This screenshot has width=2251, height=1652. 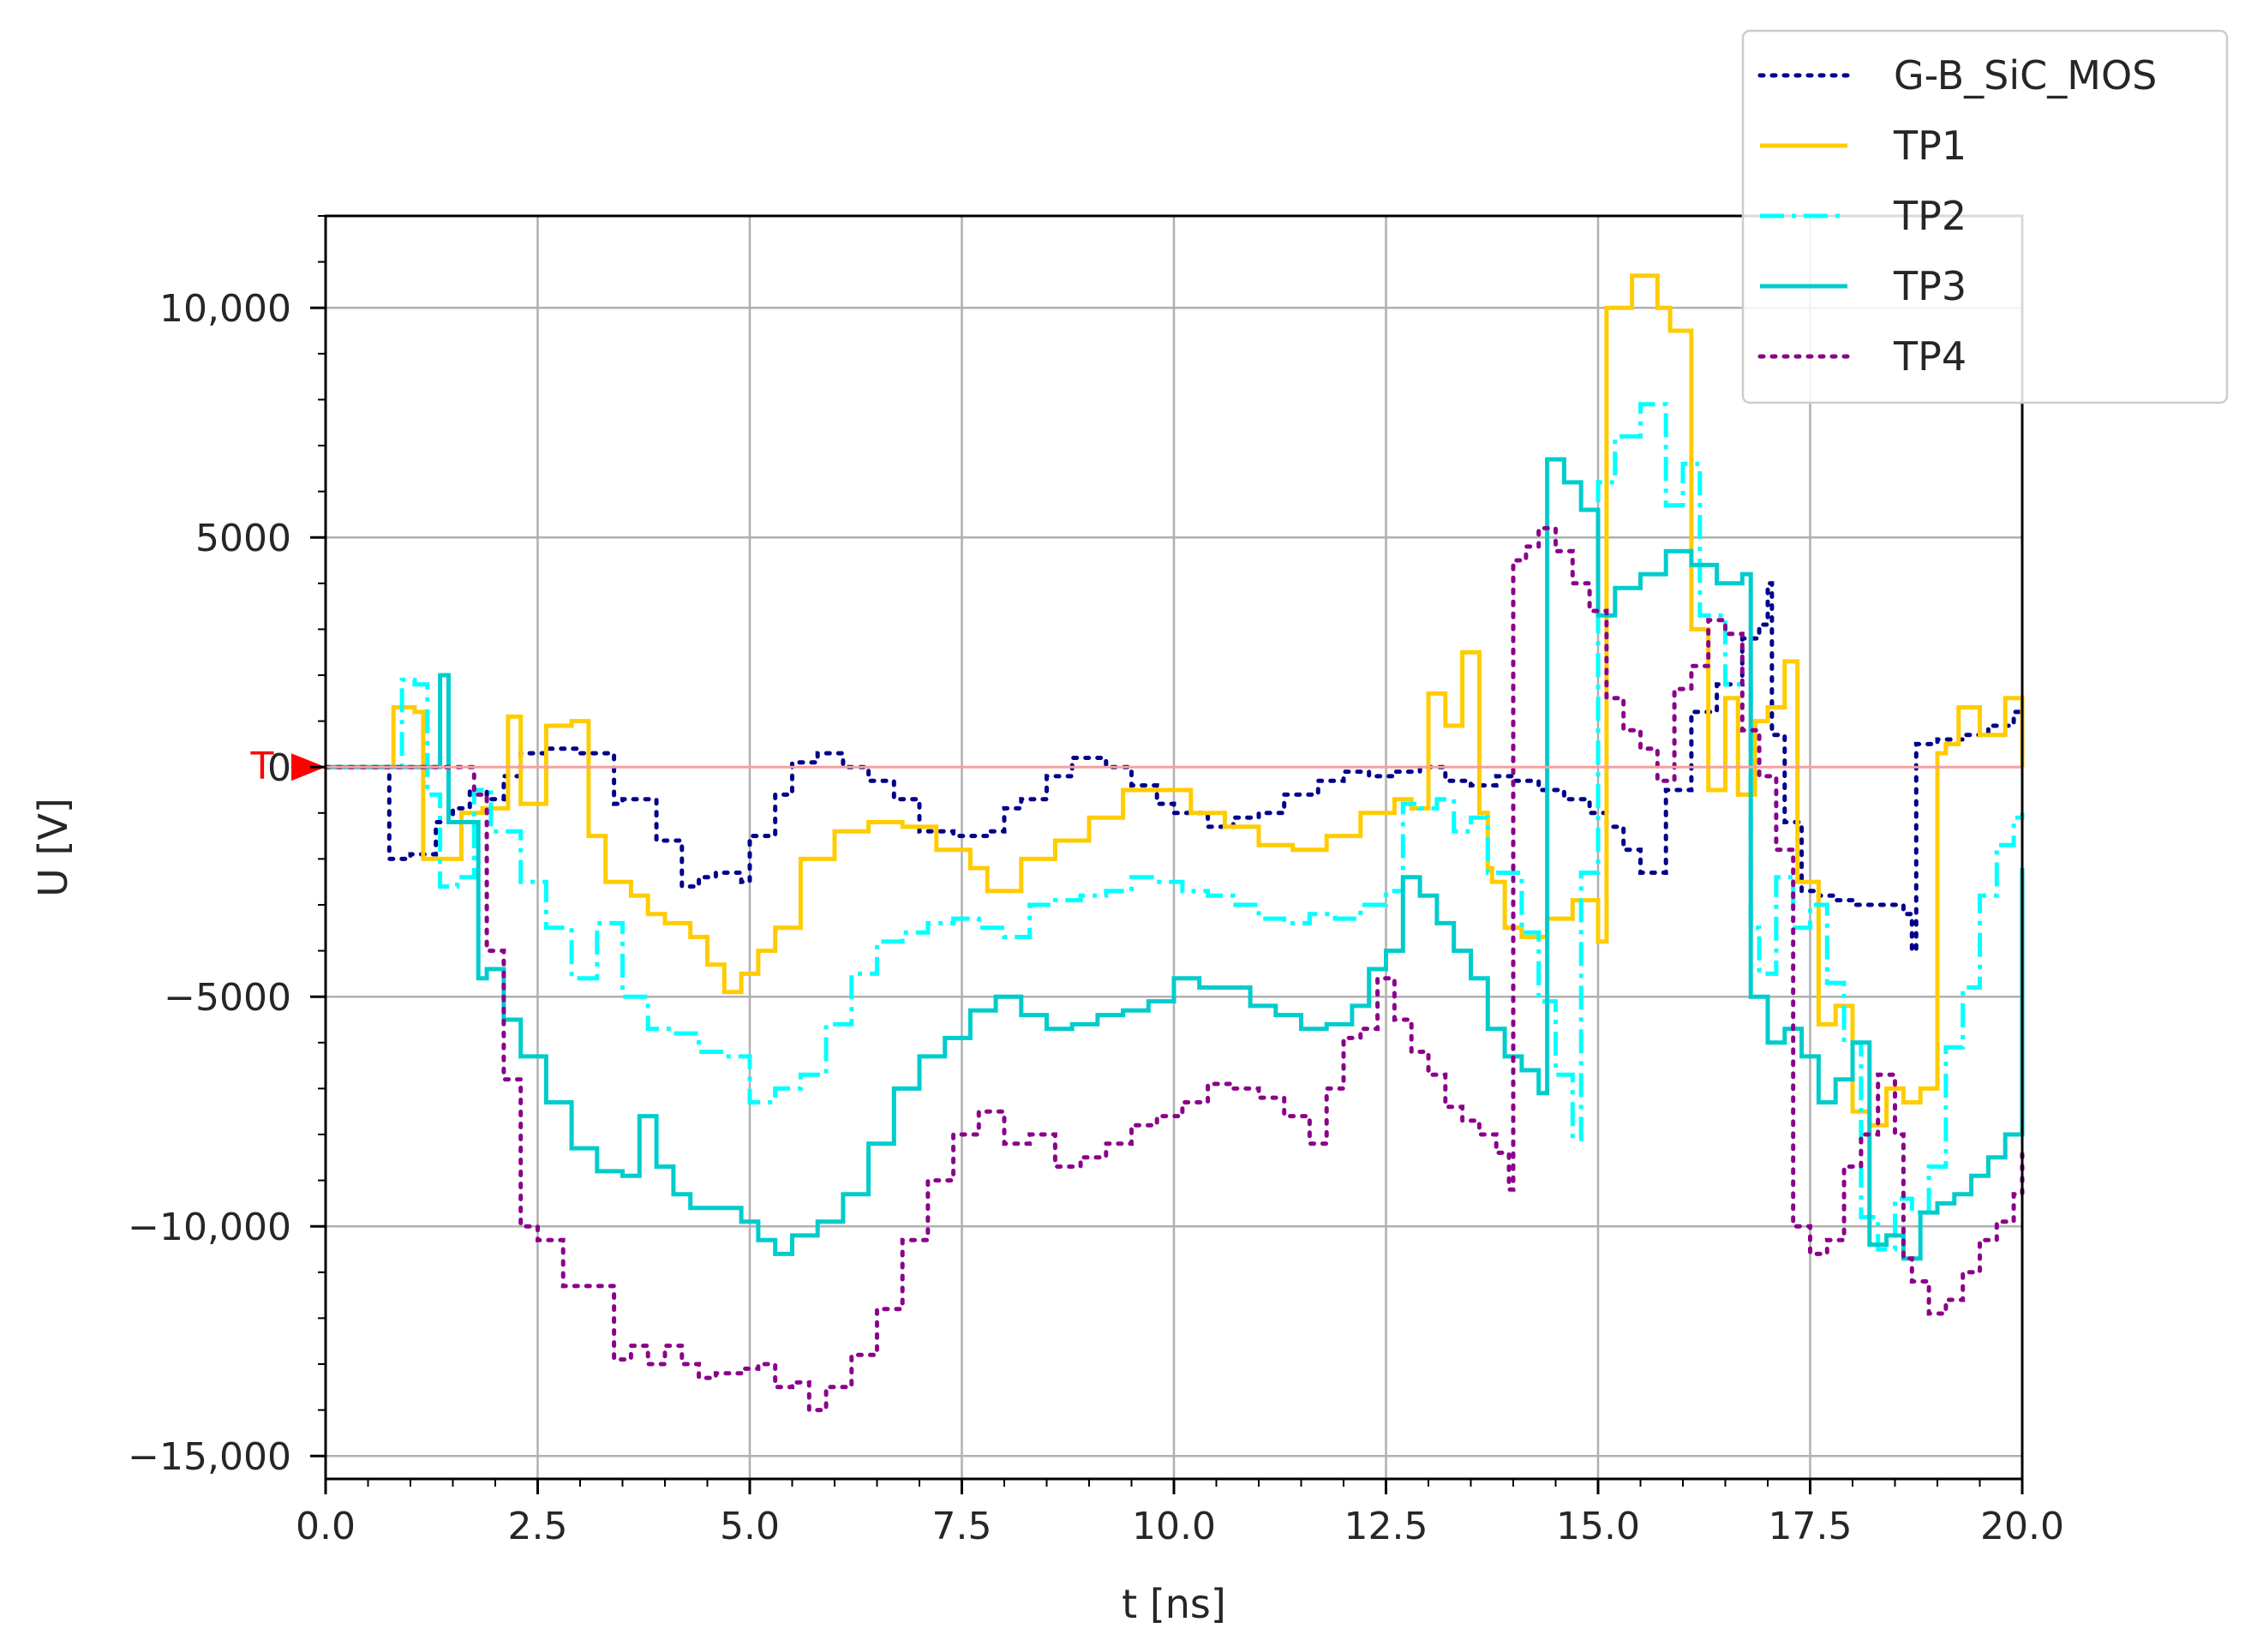 What do you see at coordinates (962, 1526) in the screenshot?
I see `x-tick-label-3: 7.5` at bounding box center [962, 1526].